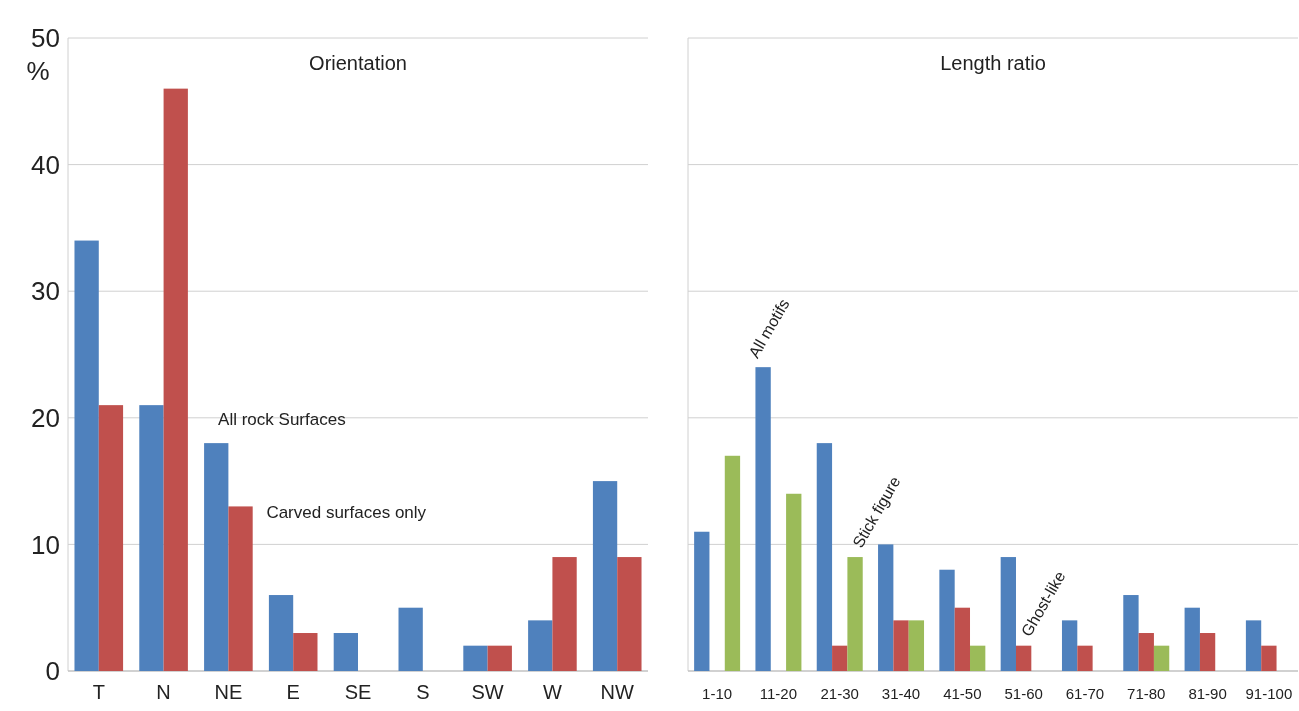  I want to click on x-tick-label: NW, so click(617, 692).